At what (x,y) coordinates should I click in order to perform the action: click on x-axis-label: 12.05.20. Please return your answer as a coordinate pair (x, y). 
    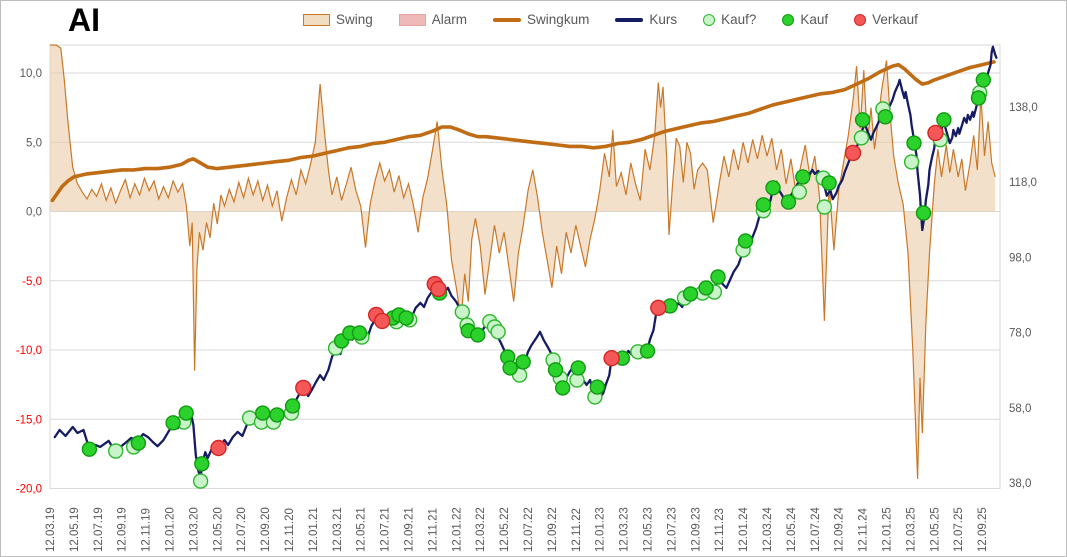
    Looking at the image, I should click on (218, 529).